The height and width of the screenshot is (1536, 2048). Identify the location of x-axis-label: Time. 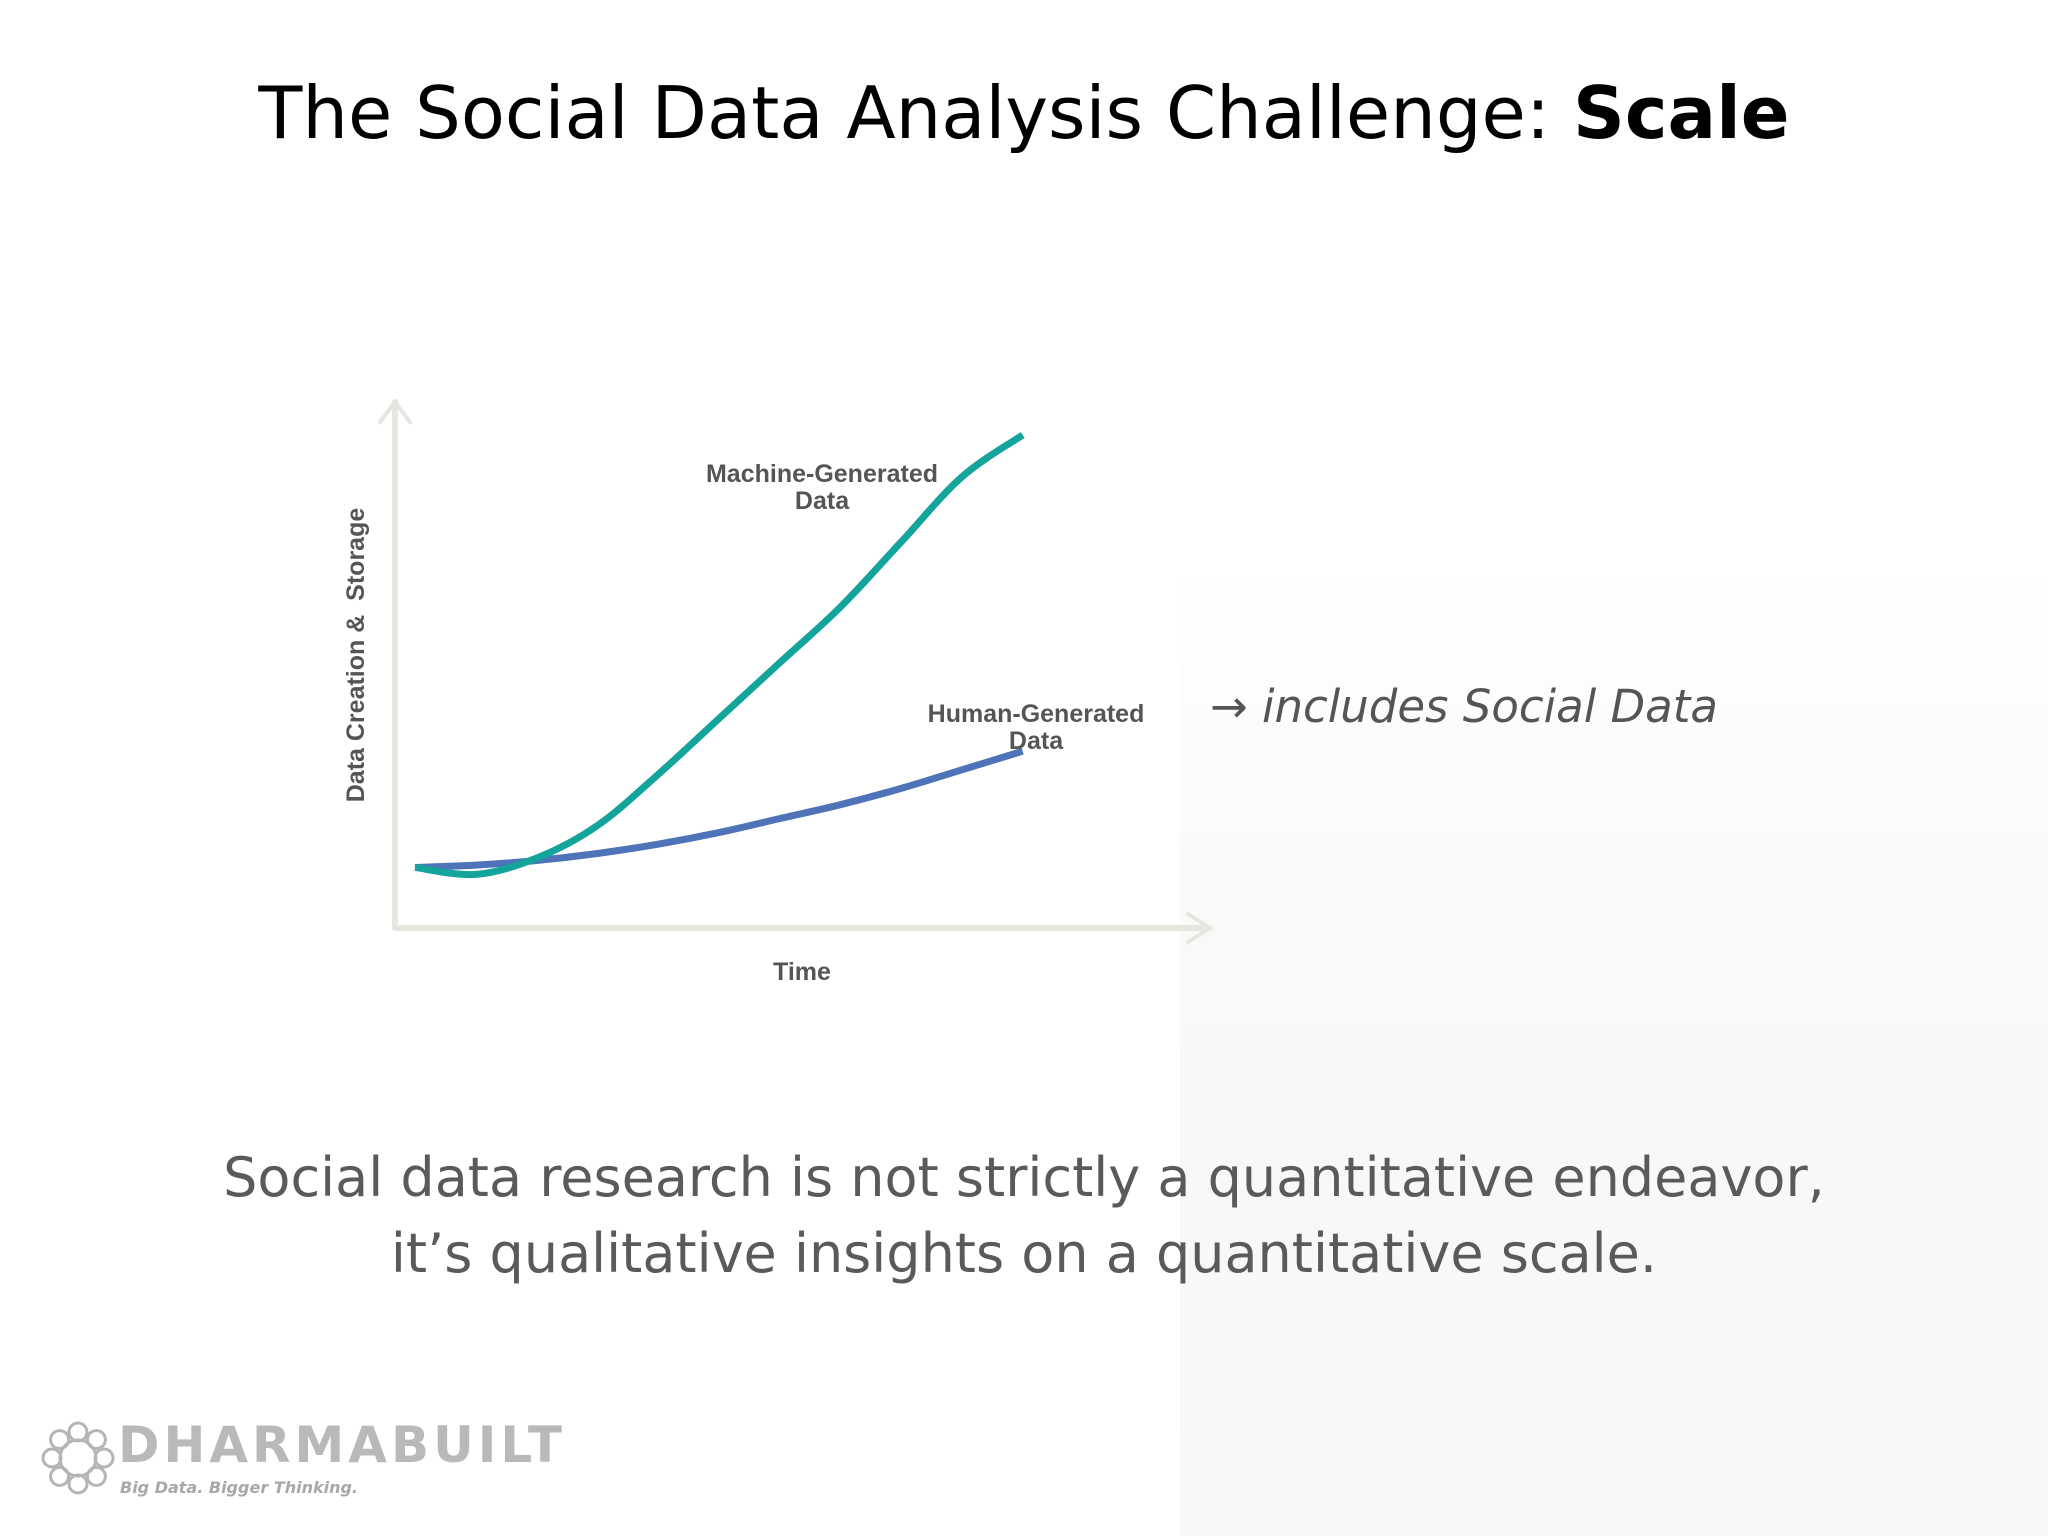
(802, 972).